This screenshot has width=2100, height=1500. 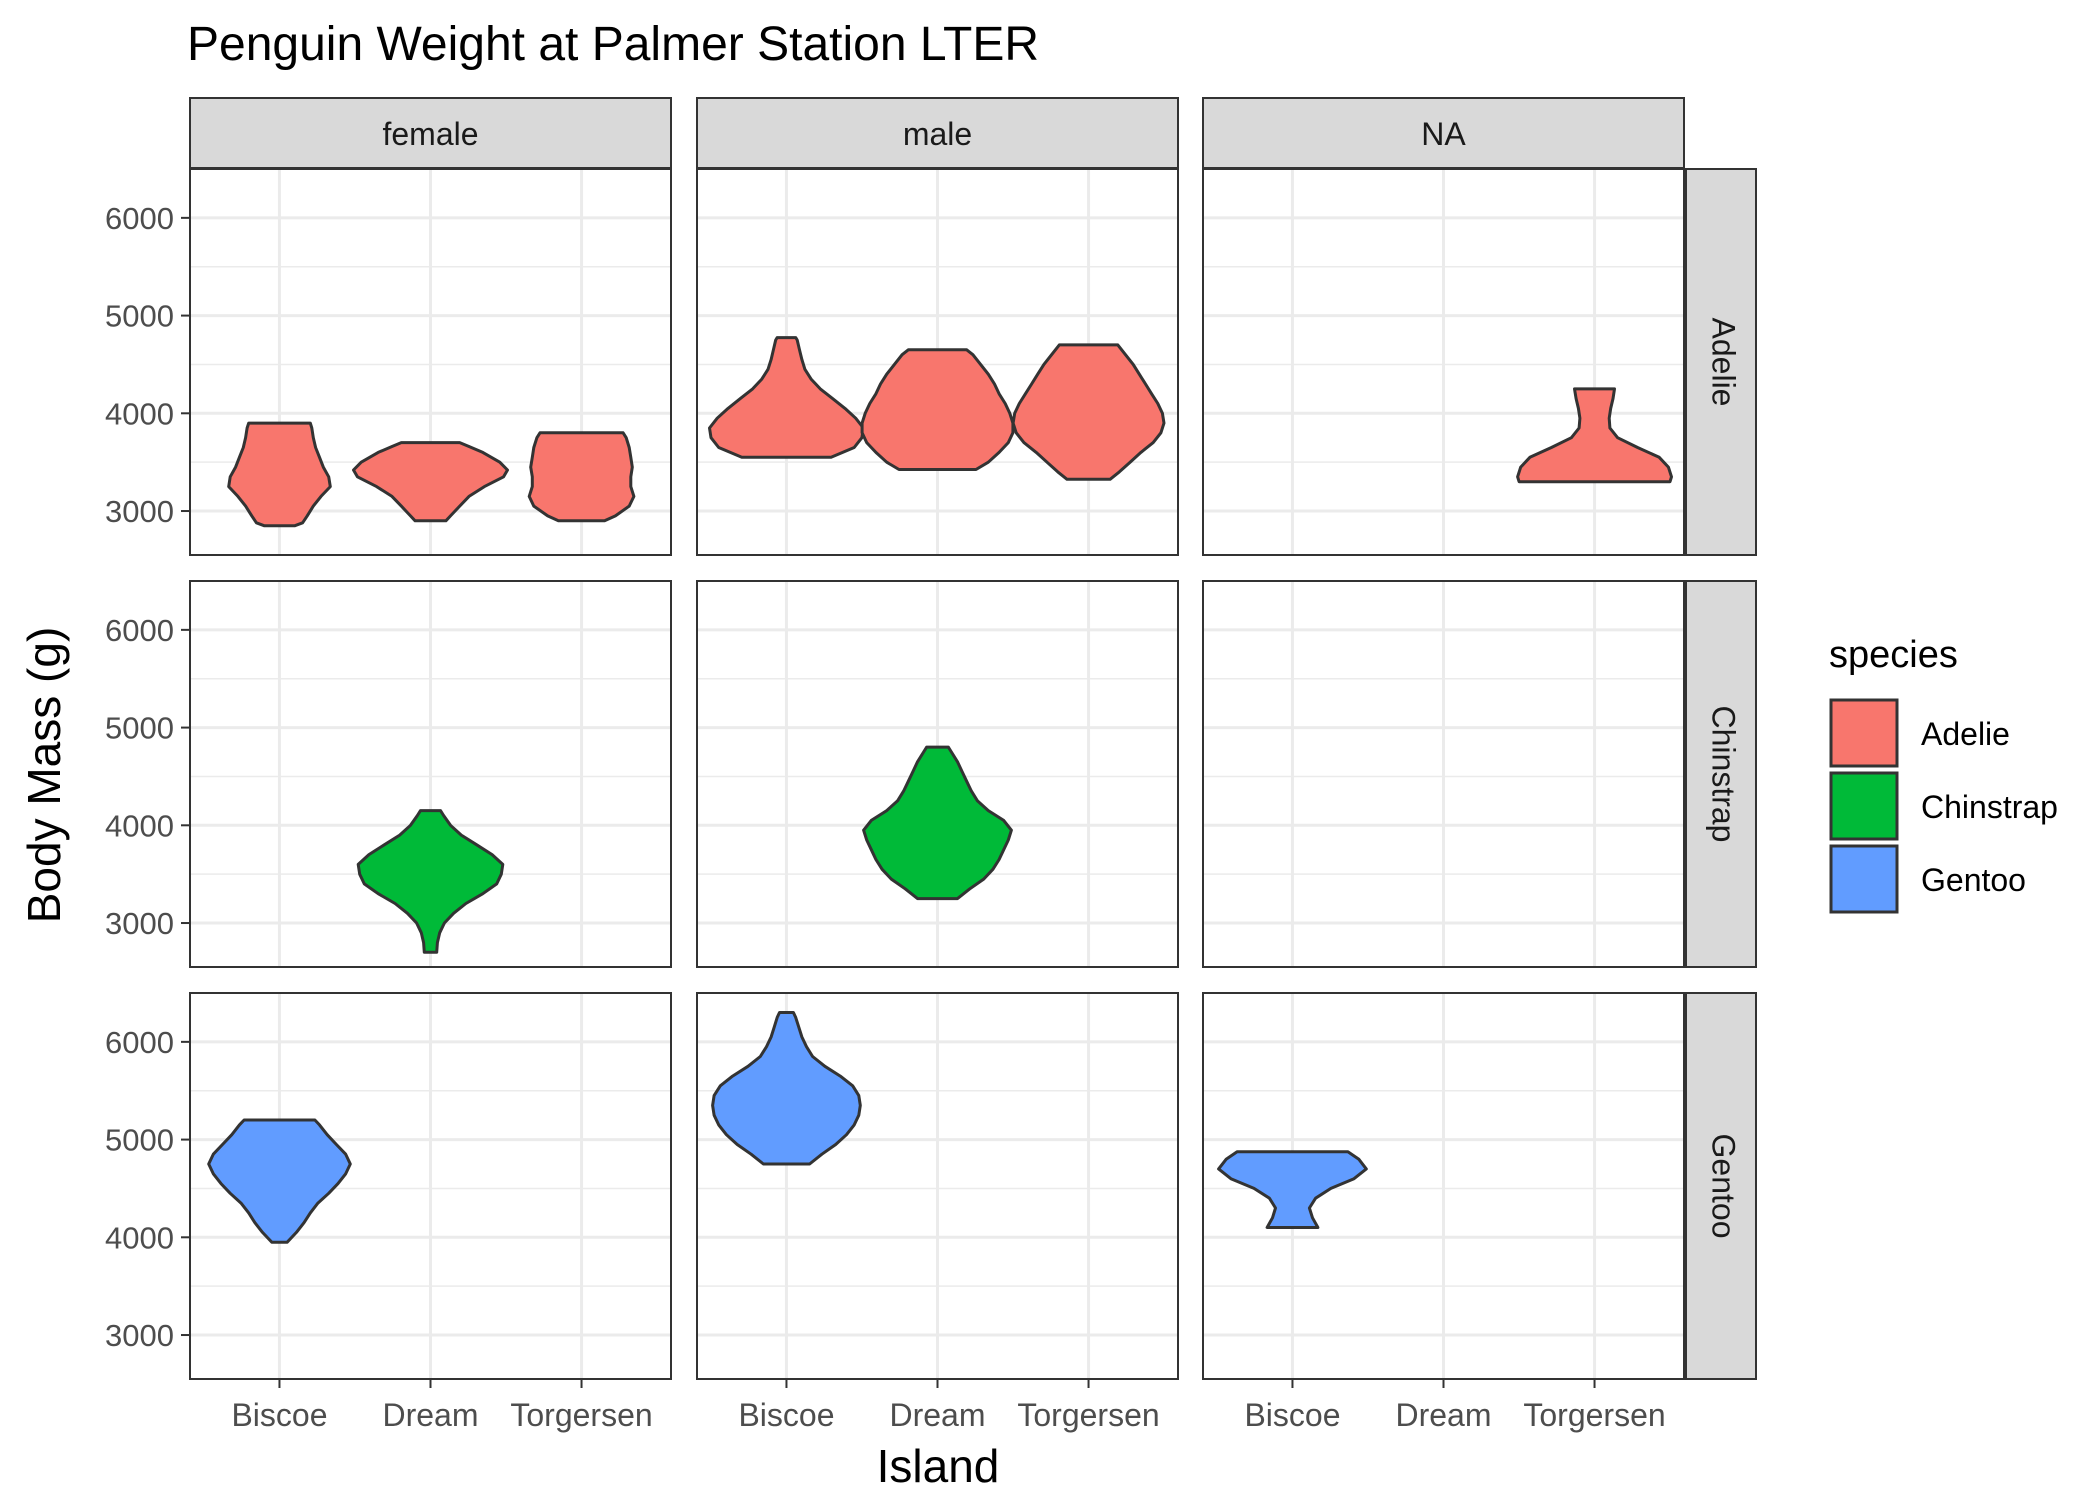 I want to click on y-tick-label-gentoo-5000: 5000, so click(x=139, y=1140).